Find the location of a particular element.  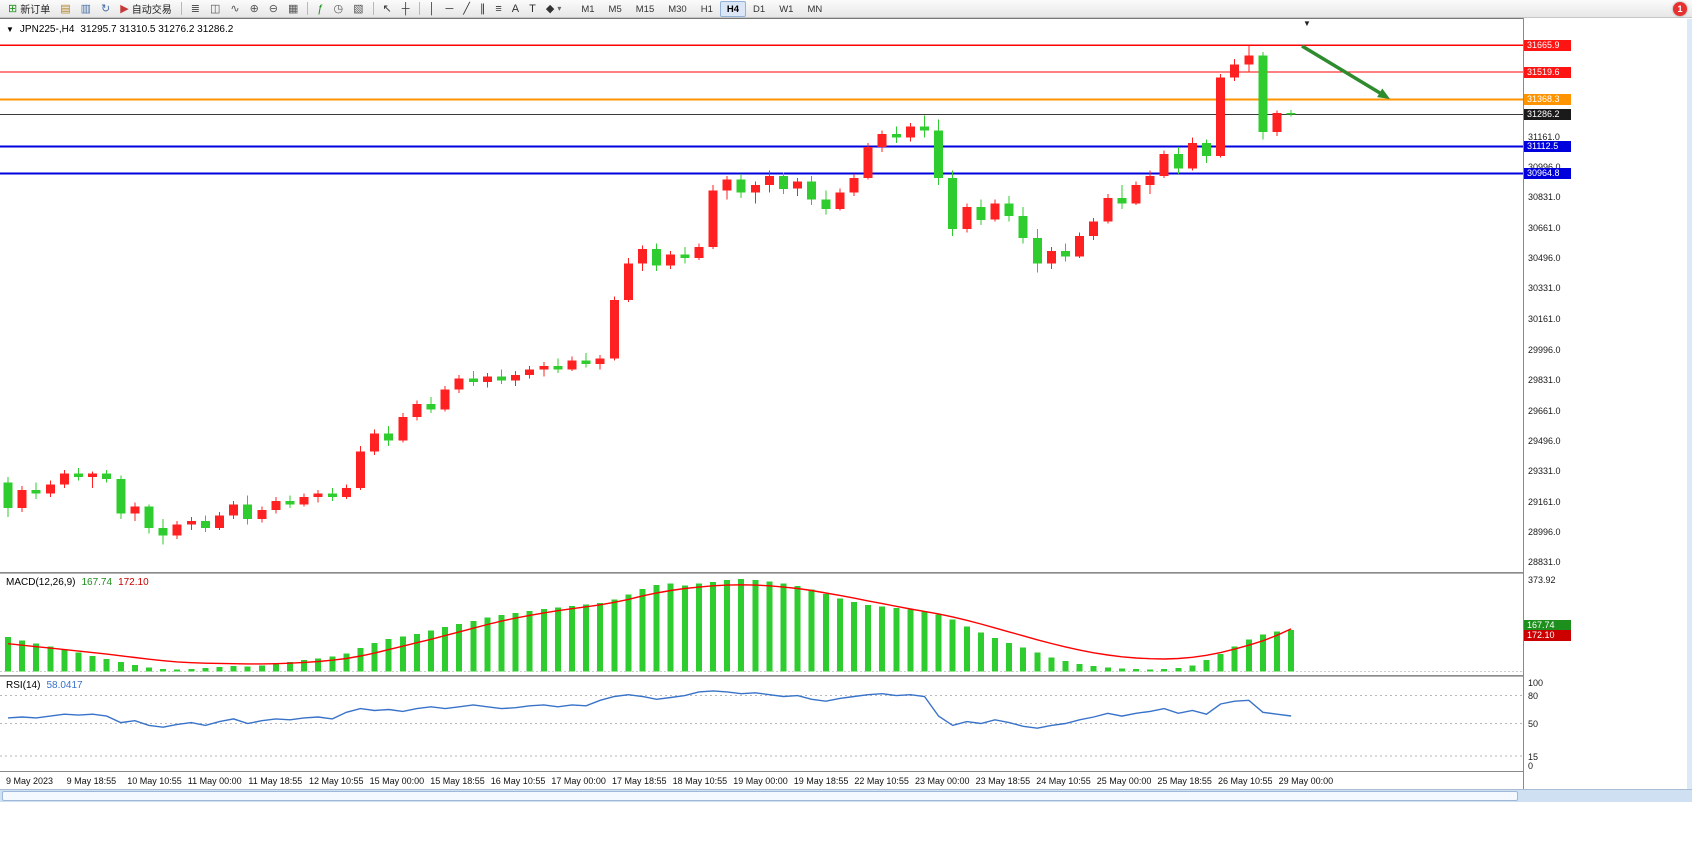

time-axis-label: 19 May 00:00 is located at coordinates (760, 781).